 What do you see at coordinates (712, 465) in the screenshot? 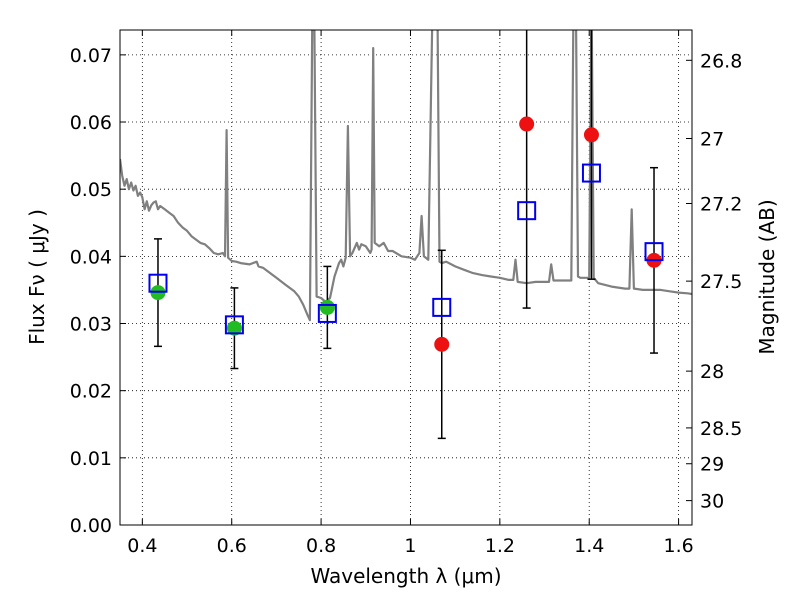
I see `right-tick-label: 29` at bounding box center [712, 465].